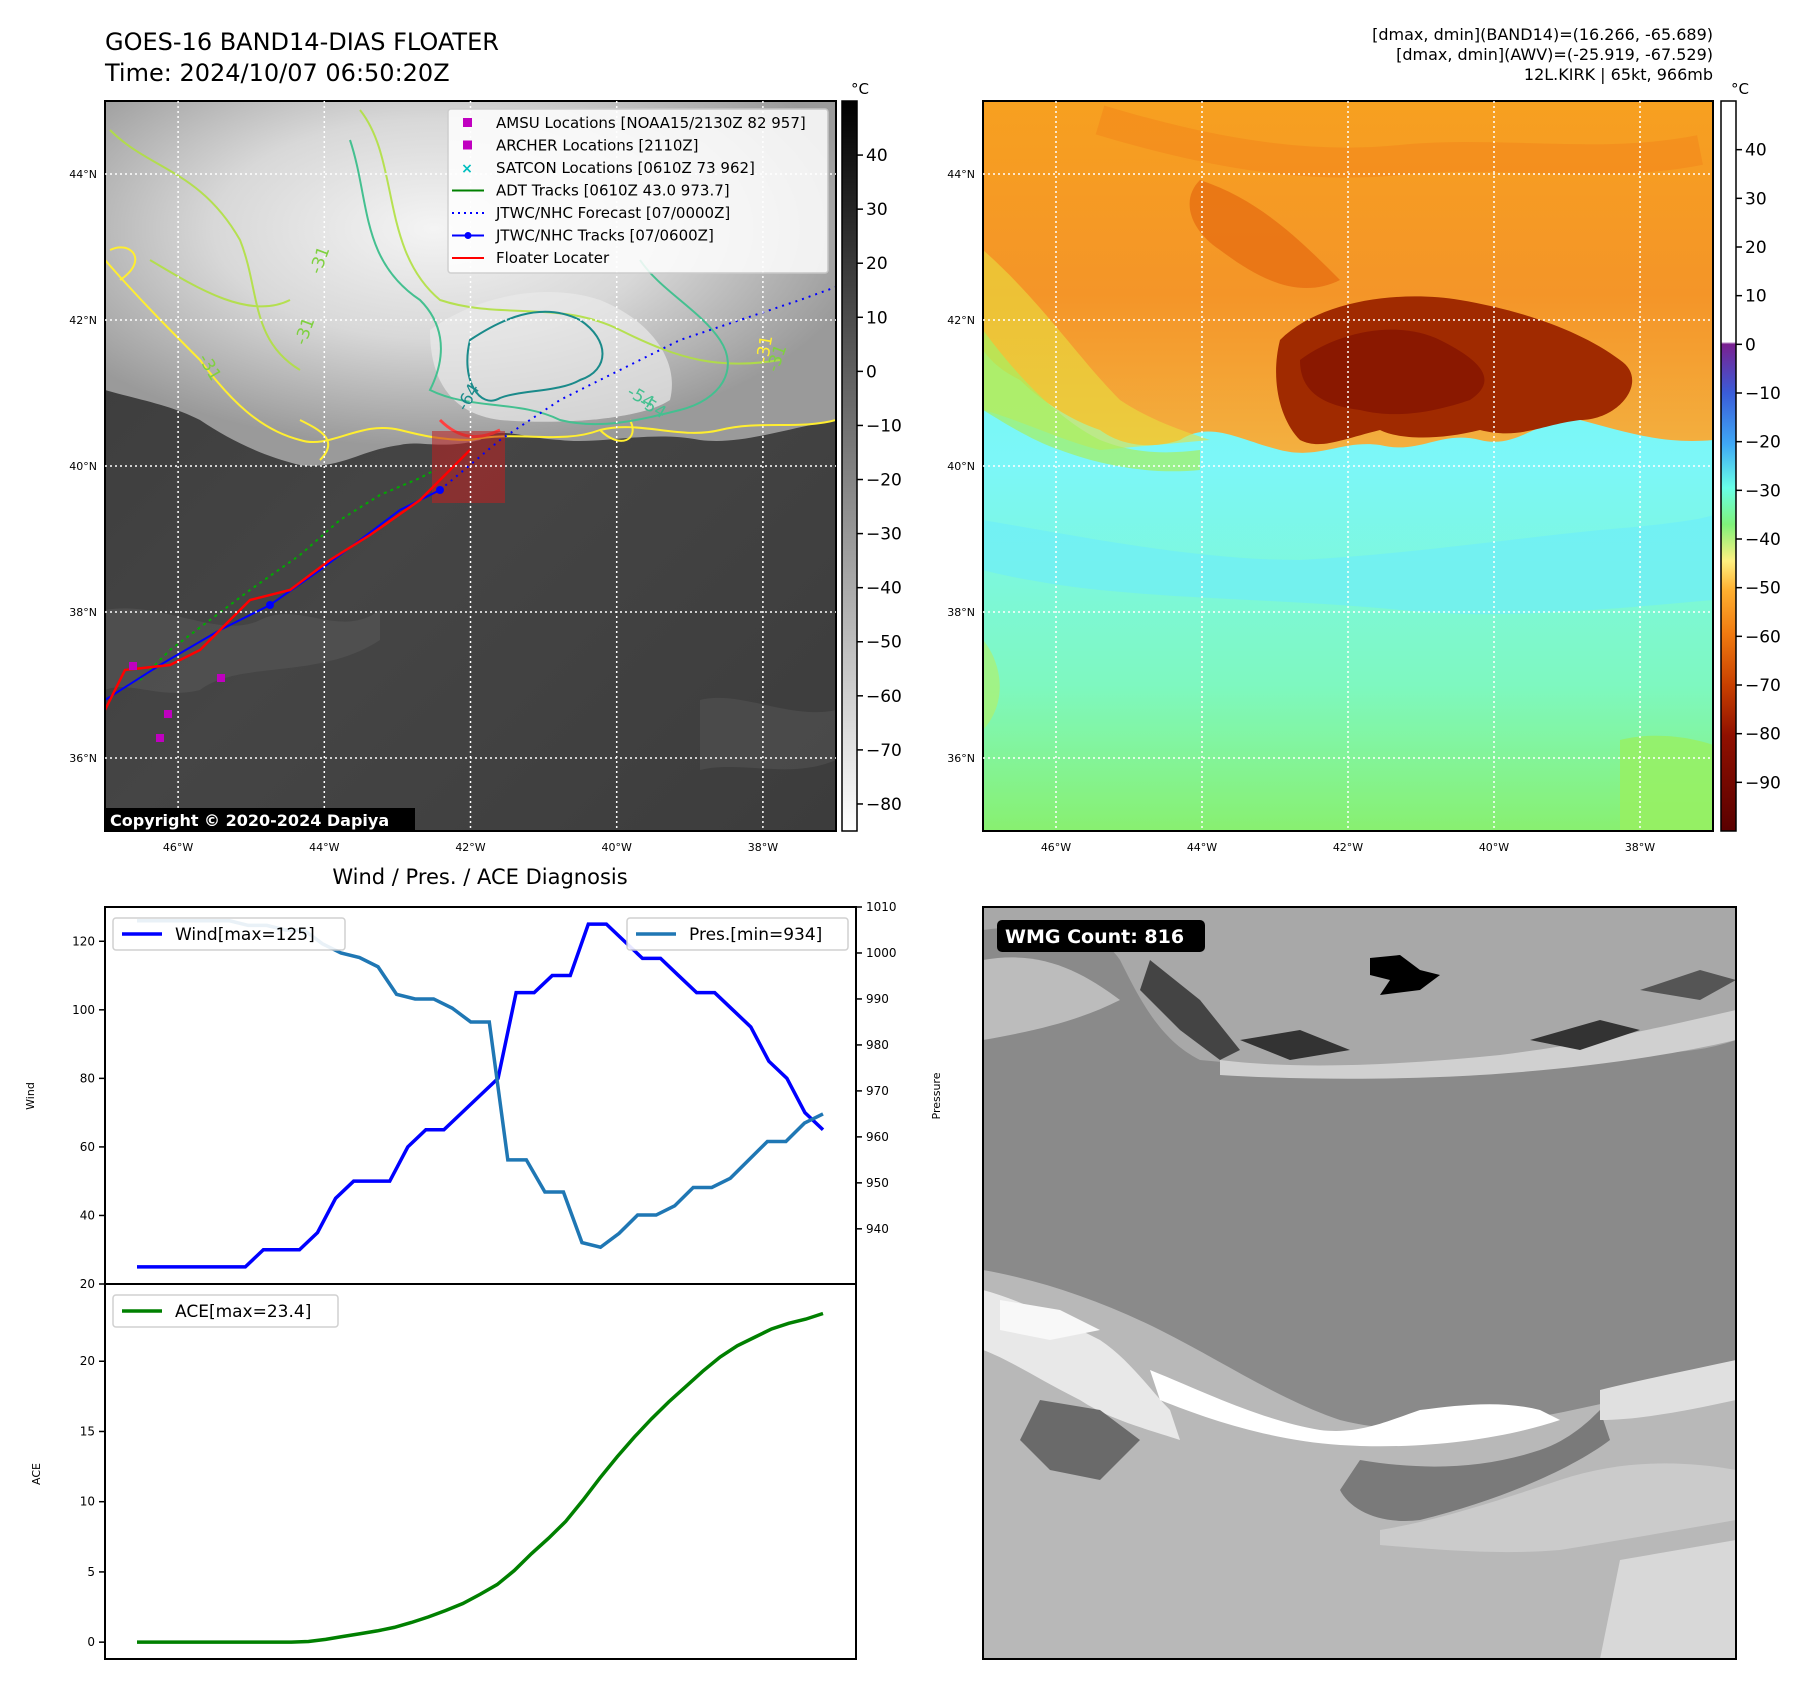 This screenshot has height=1690, width=1797. I want to click on legend-label: AMSU Locations [NOAA15/2130Z 82 957], so click(651, 123).